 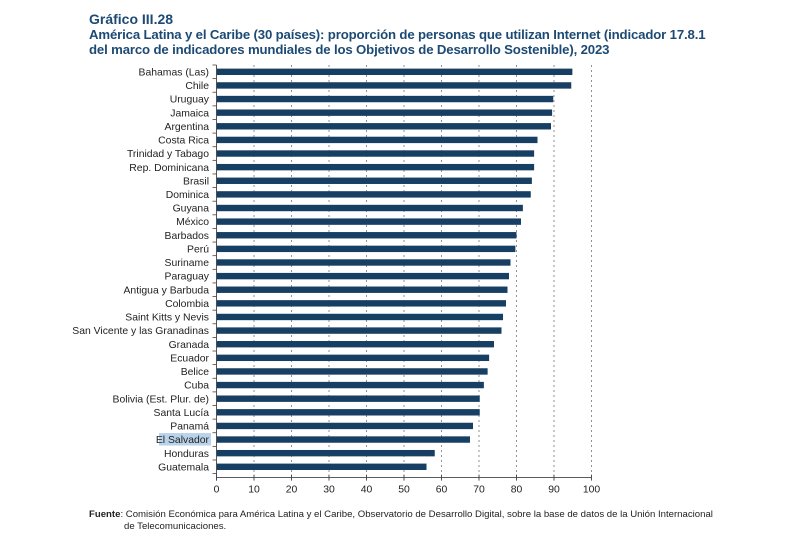 What do you see at coordinates (192, 222) in the screenshot?
I see `category-label: México` at bounding box center [192, 222].